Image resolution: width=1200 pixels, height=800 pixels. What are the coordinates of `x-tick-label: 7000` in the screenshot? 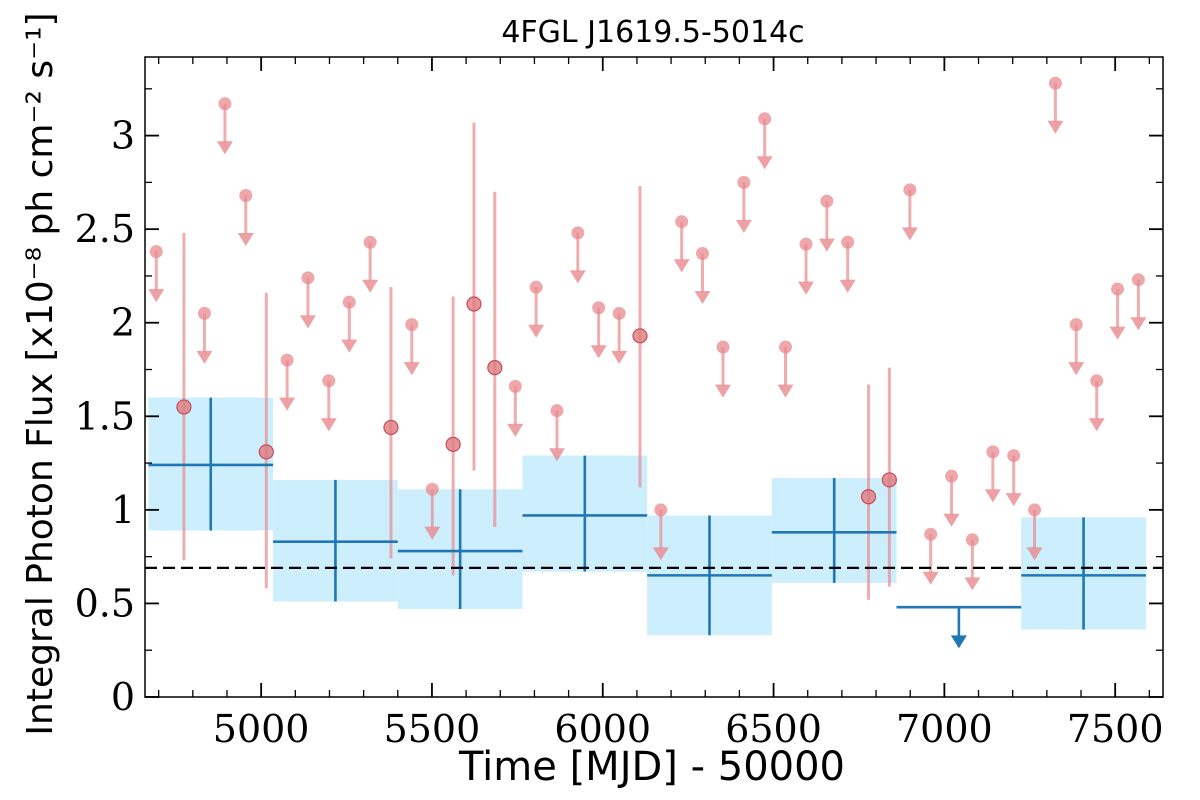 It's located at (944, 729).